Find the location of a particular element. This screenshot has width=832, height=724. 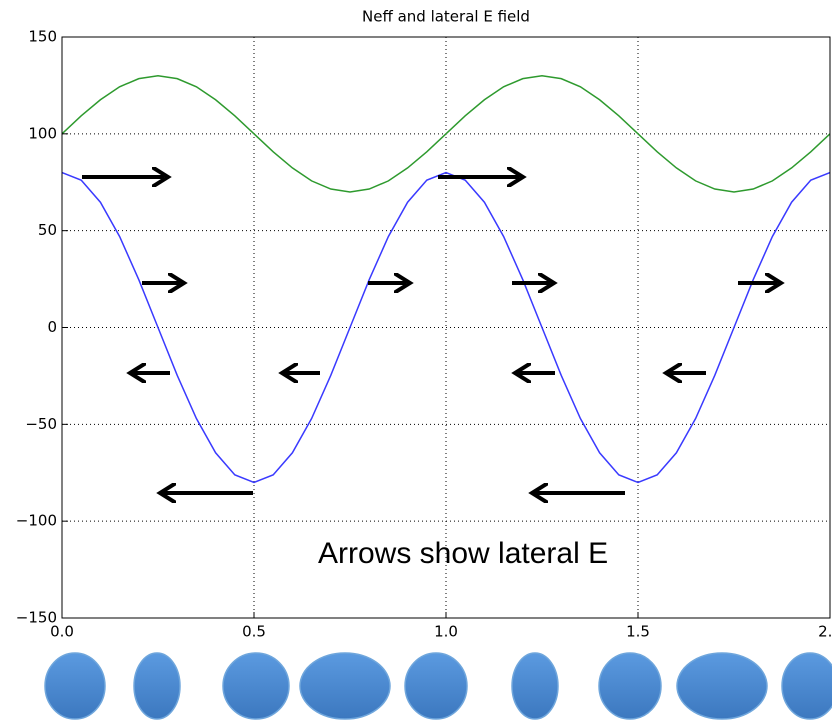

x-tick-label: 0.5 is located at coordinates (254, 632).